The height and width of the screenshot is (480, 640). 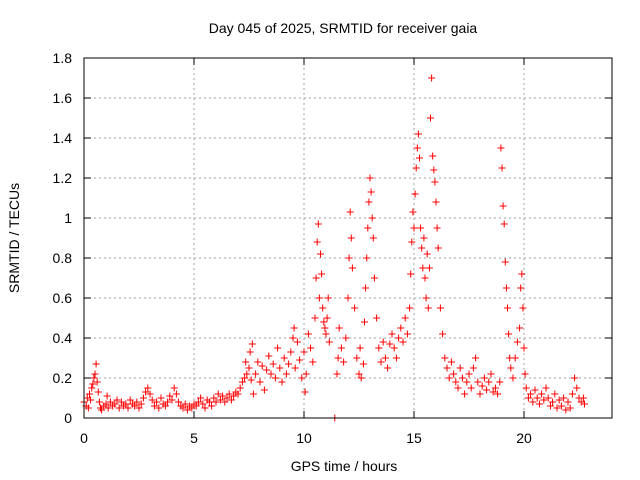 What do you see at coordinates (524, 438) in the screenshot?
I see `x-tick-label: 20` at bounding box center [524, 438].